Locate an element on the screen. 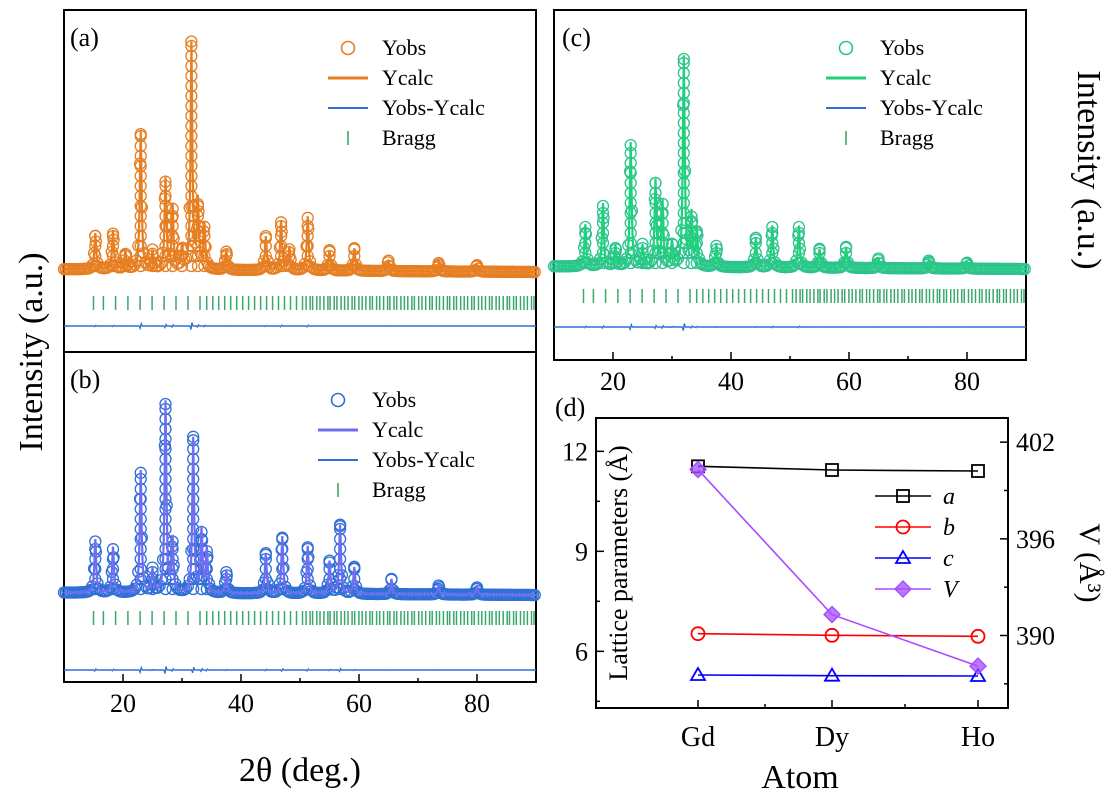 The height and width of the screenshot is (795, 1110). panel-a-label: (a) is located at coordinates (84, 37).